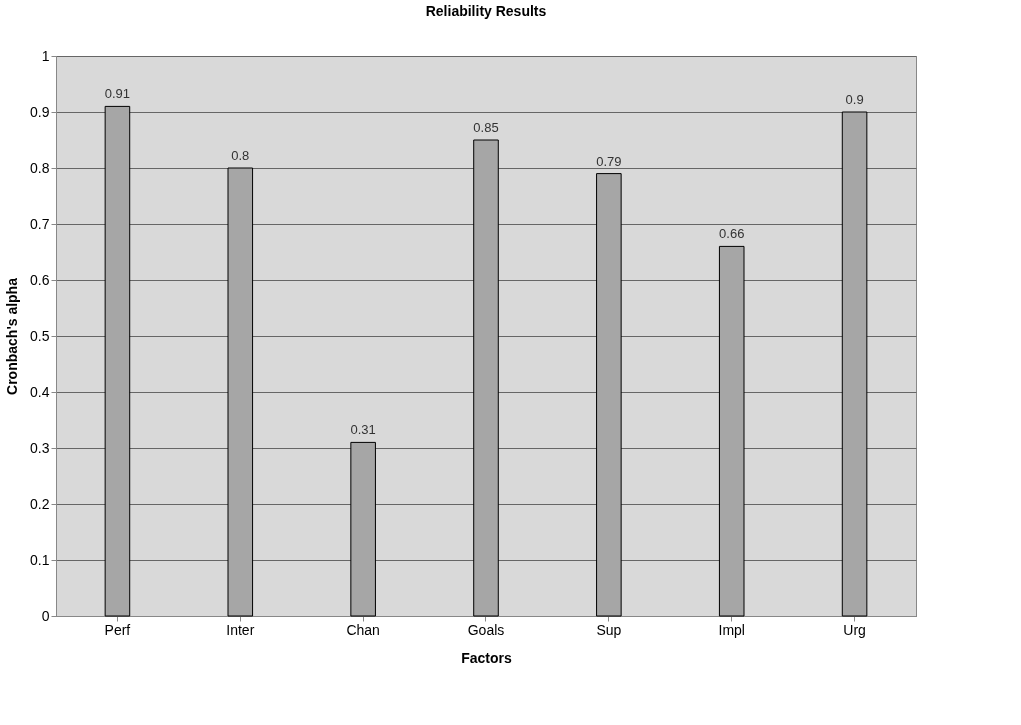 Image resolution: width=1021 pixels, height=725 pixels. I want to click on y-tick-label: 0, so click(45, 615).